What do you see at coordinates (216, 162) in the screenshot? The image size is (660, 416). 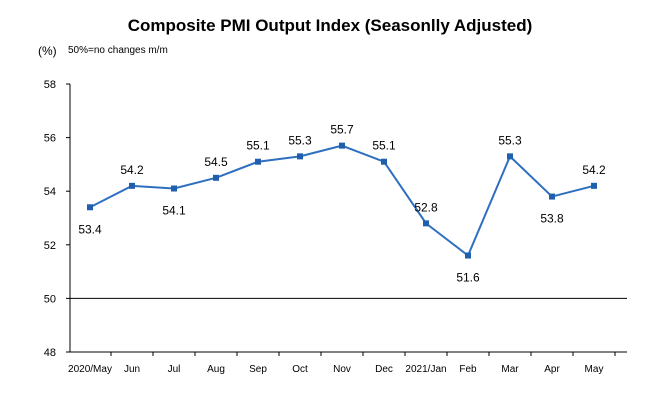 I see `data-label: 54.5` at bounding box center [216, 162].